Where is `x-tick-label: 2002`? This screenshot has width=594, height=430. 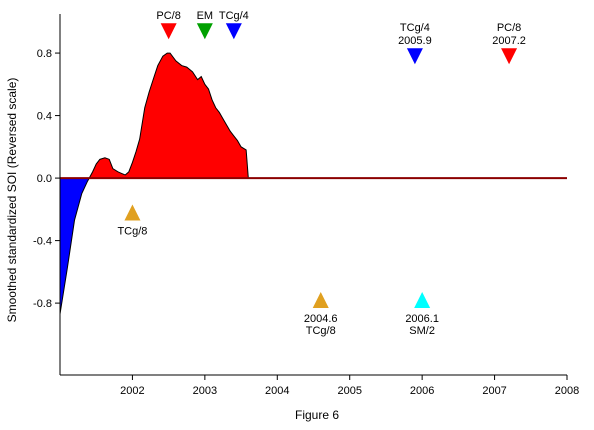
x-tick-label: 2002 is located at coordinates (132, 391).